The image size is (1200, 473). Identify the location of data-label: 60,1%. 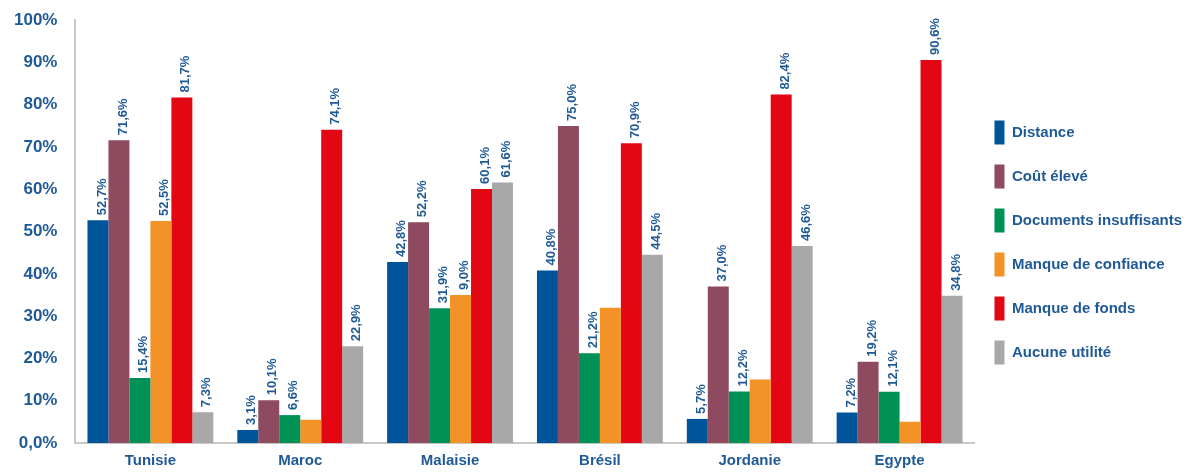
(485, 165).